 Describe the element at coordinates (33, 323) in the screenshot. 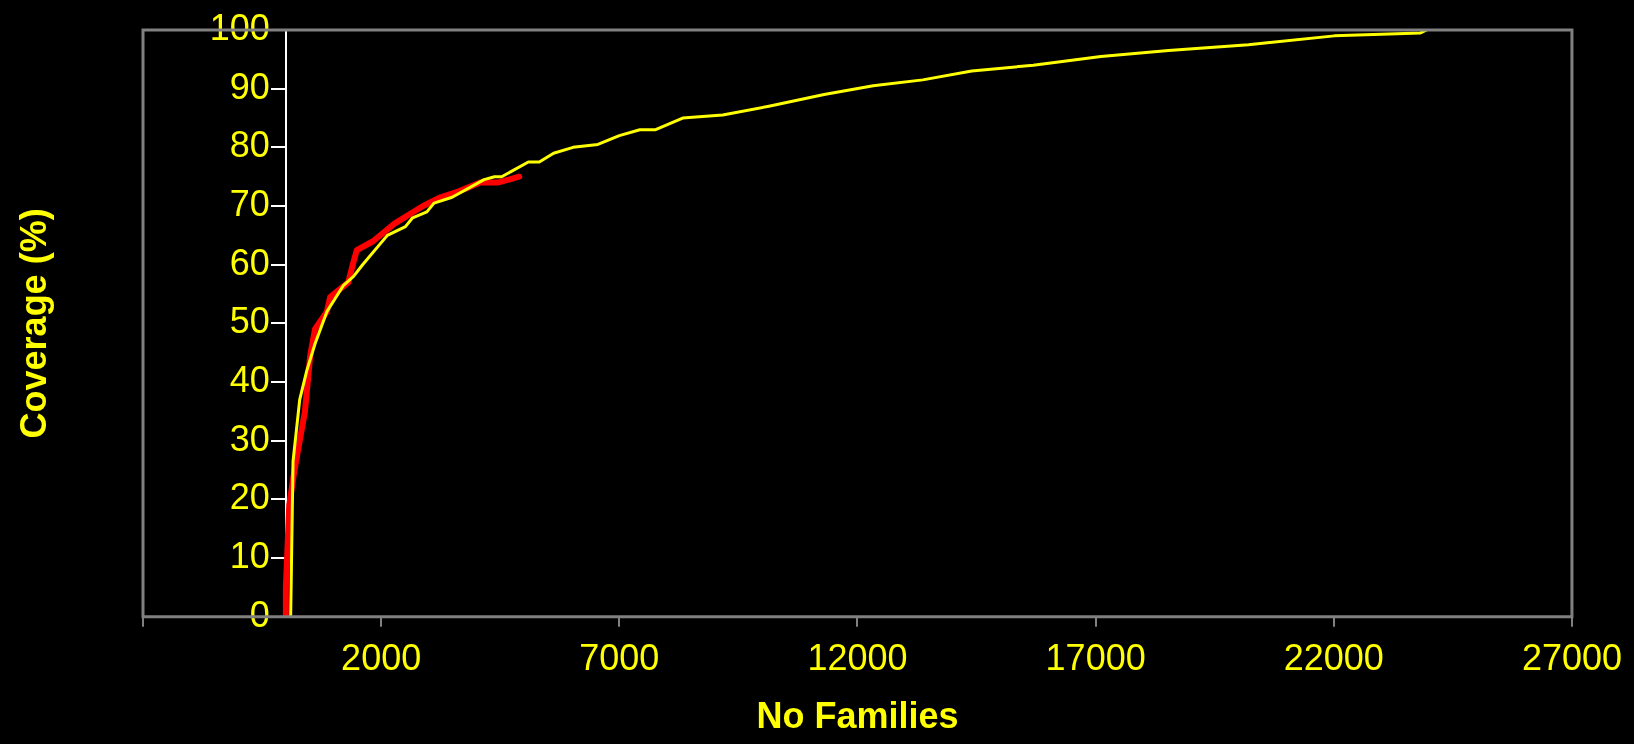

I see `y-axis-title: Coverage (%)` at that location.